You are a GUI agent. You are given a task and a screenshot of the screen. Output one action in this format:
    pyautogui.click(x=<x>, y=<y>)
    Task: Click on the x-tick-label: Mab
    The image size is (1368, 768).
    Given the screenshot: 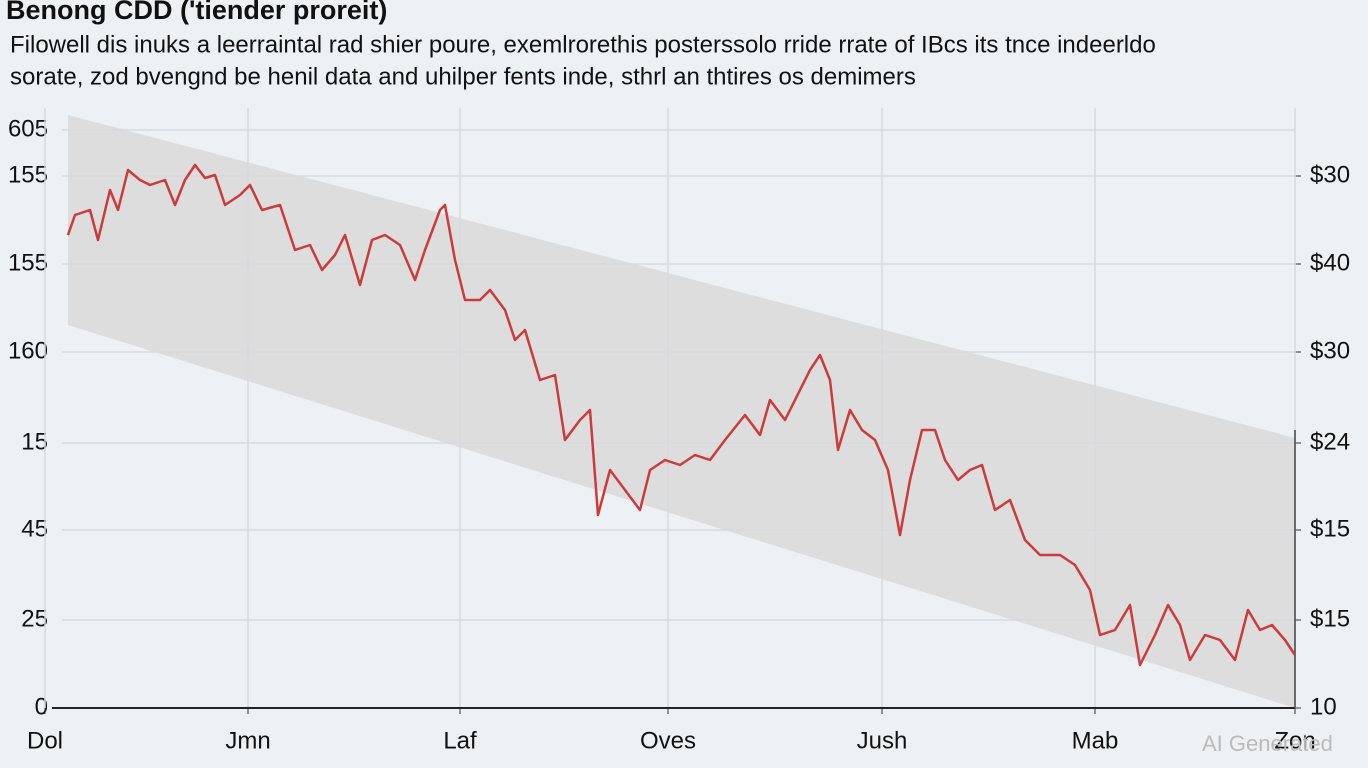 What is the action you would take?
    pyautogui.click(x=1095, y=740)
    